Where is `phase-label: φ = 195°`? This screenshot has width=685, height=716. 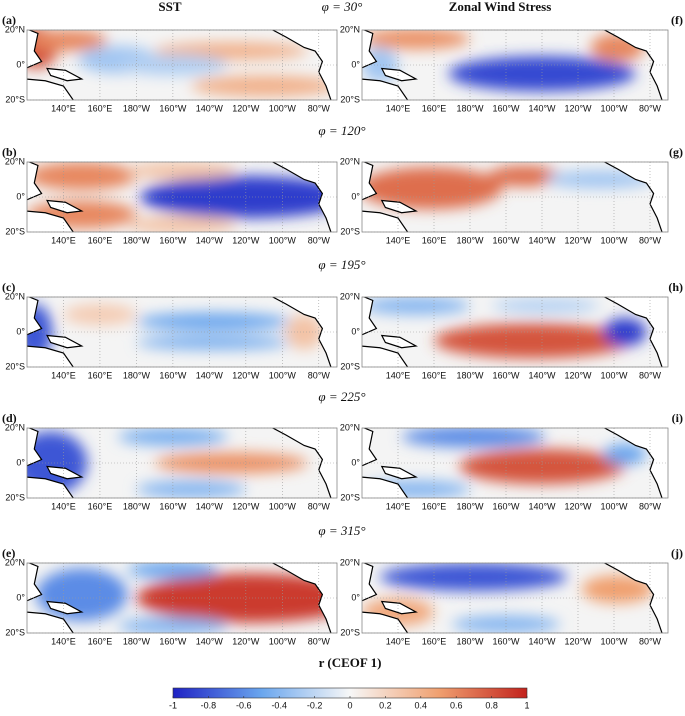 phase-label: φ = 195° is located at coordinates (341, 264).